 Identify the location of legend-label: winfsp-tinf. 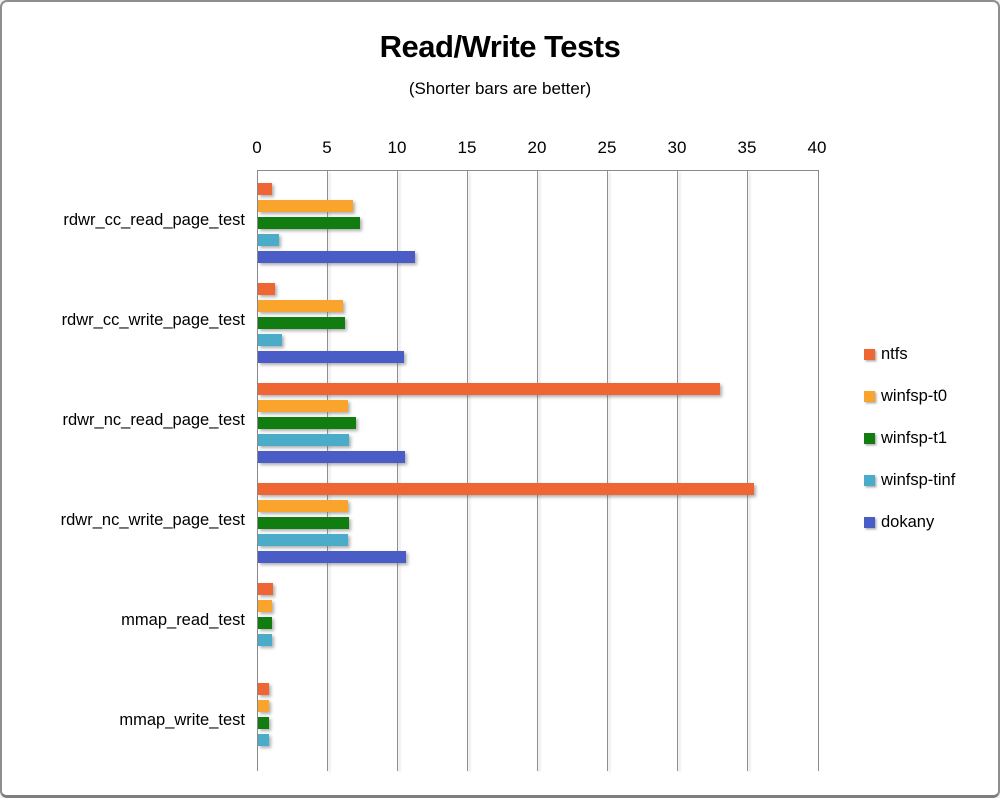
(918, 479).